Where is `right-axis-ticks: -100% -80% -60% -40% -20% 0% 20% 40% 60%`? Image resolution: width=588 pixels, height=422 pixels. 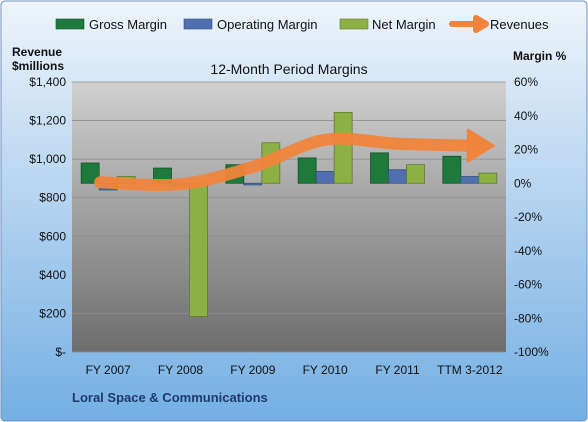
right-axis-ticks: -100% -80% -60% -40% -20% 0% 20% 40% 60% is located at coordinates (531, 217).